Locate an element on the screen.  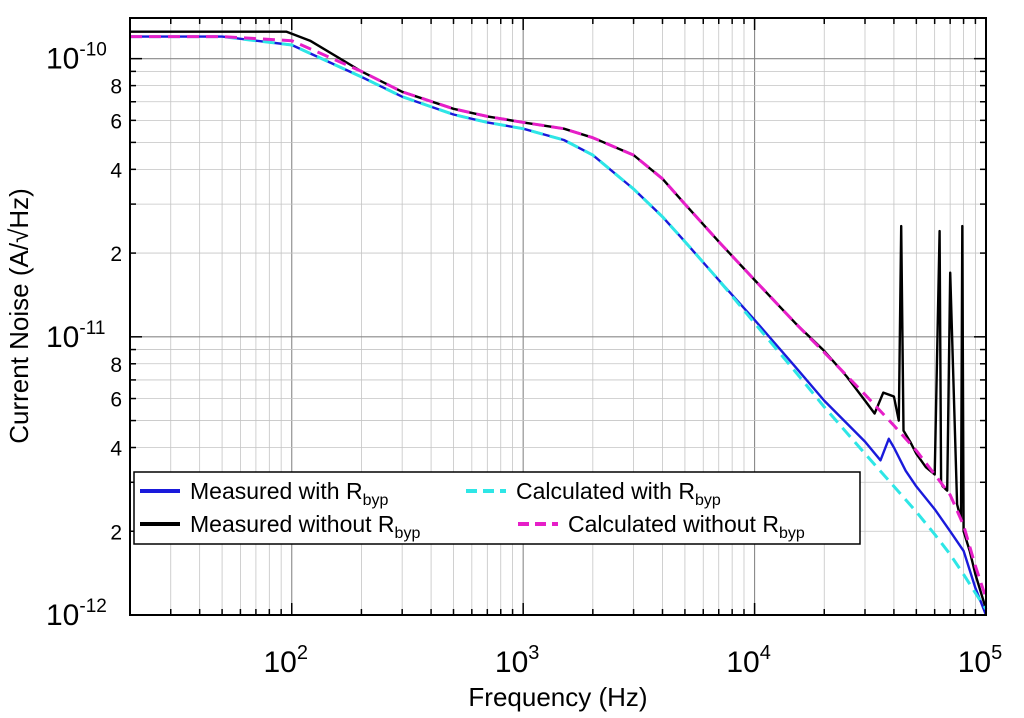
x-tick-label: 10⁵ is located at coordinates (980, 660).